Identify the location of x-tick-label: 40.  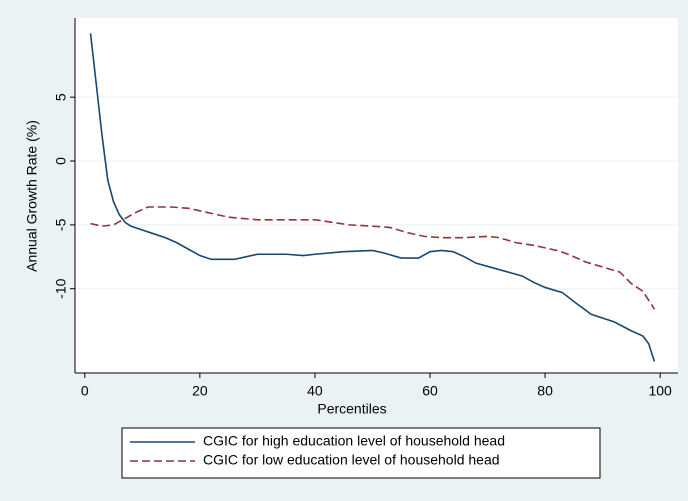
(315, 391).